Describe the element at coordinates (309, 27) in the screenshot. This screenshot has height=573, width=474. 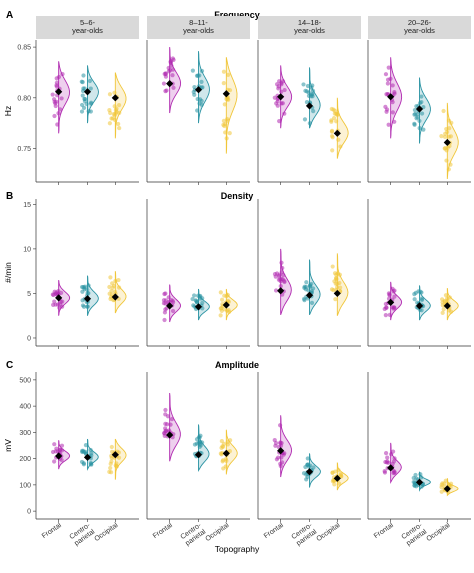
I see `facet-strip` at that location.